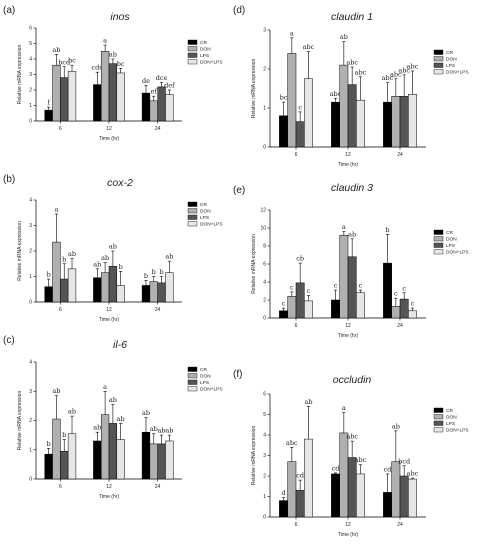 The width and height of the screenshot is (484, 550). Describe the element at coordinates (264, 247) in the screenshot. I see `y-tick-label: 8` at that location.